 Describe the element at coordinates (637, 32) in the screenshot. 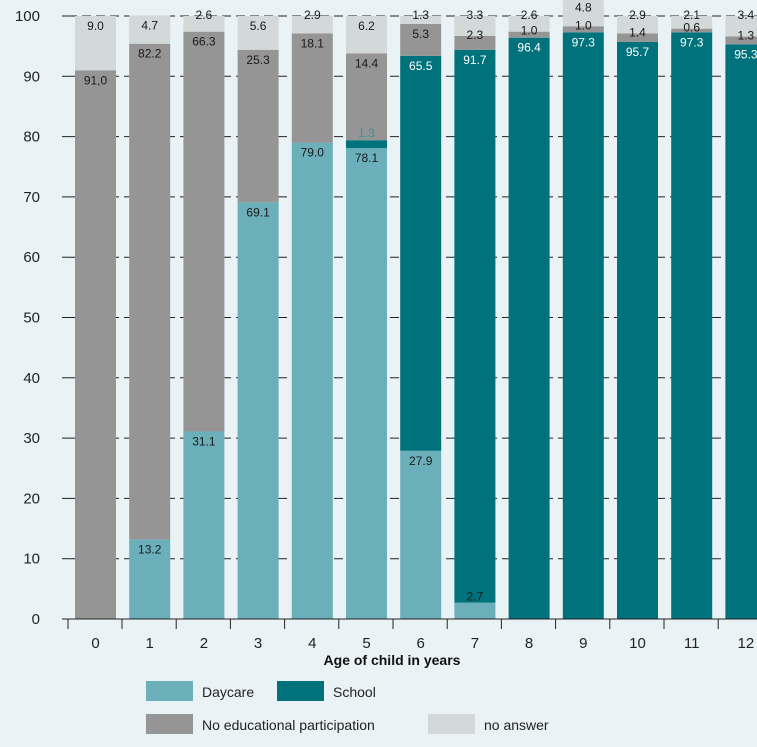

I see `data-label: 1.4` at that location.